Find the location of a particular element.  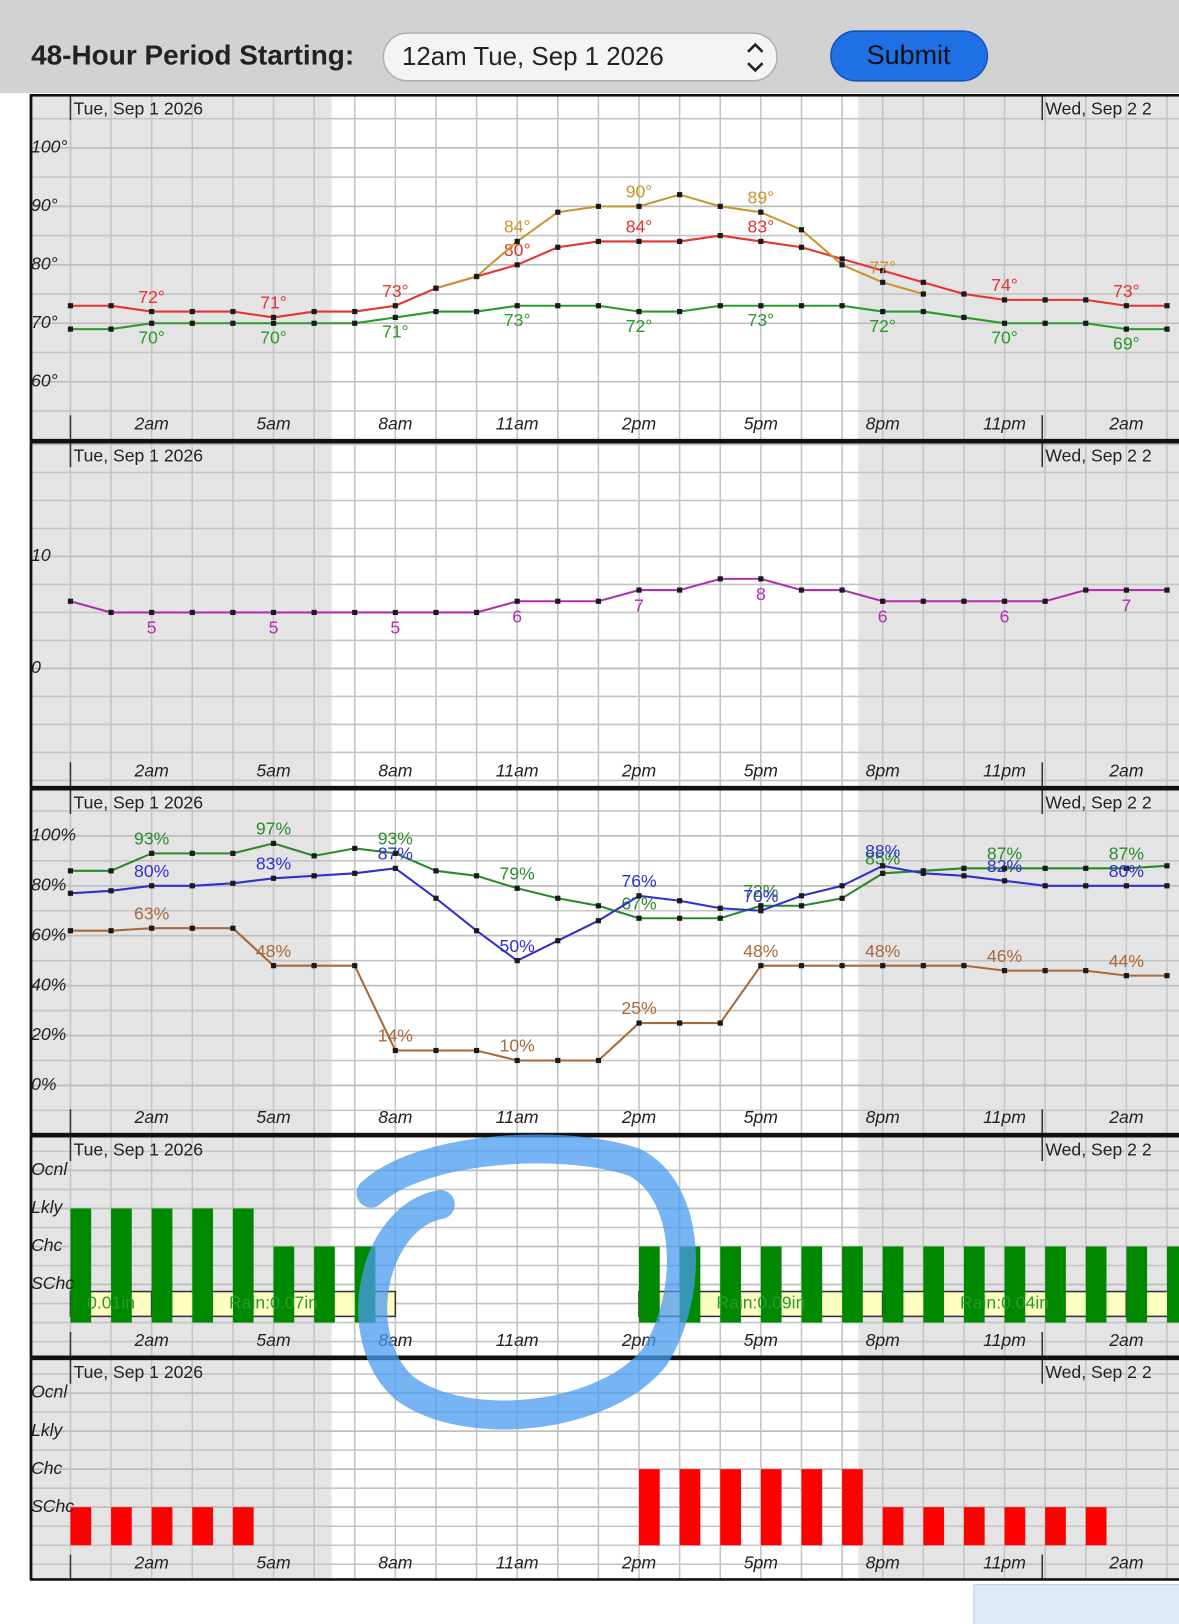

button-label: Submit is located at coordinates (909, 55).